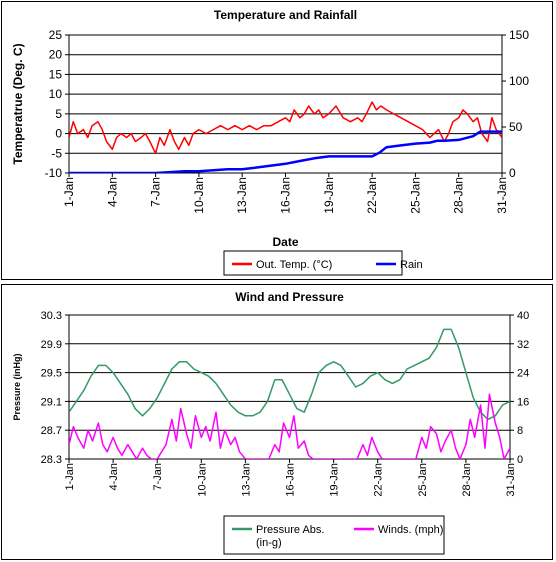 The width and height of the screenshot is (556, 562). I want to click on y2-tick-label: 8, so click(520, 431).